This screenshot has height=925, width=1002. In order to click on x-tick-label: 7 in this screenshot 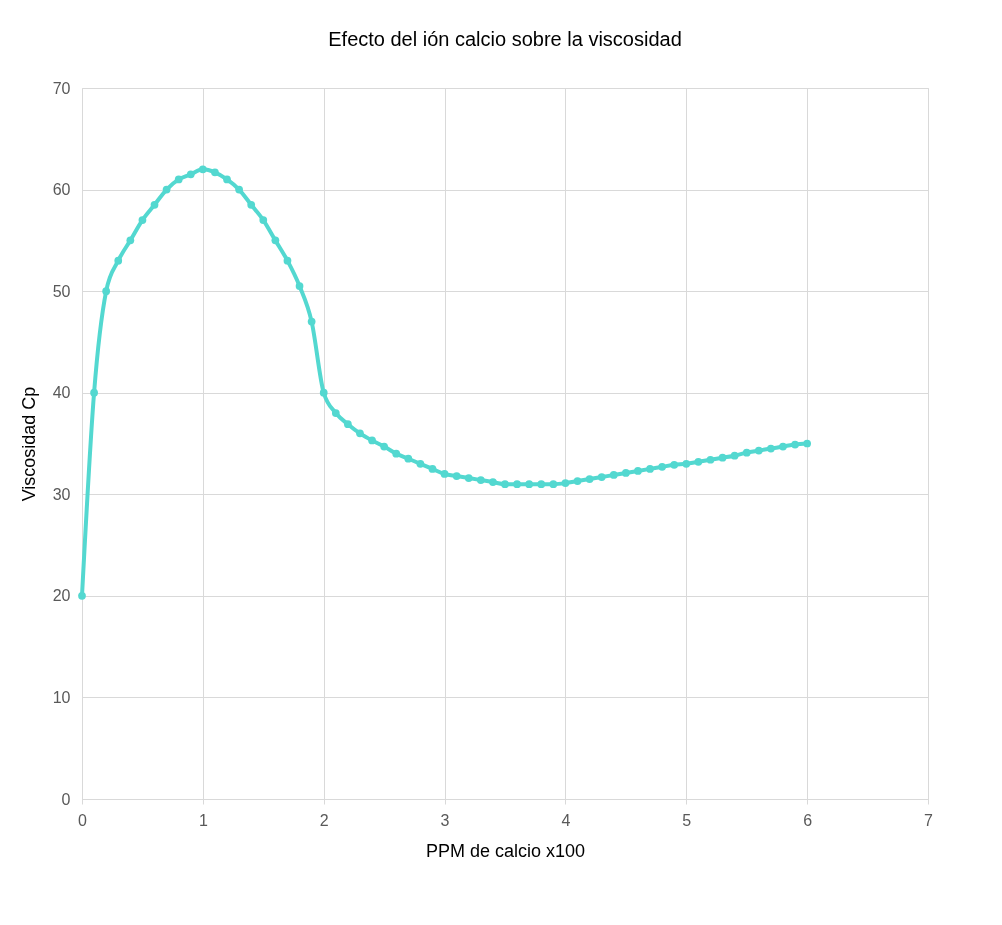, I will do `click(929, 820)`.